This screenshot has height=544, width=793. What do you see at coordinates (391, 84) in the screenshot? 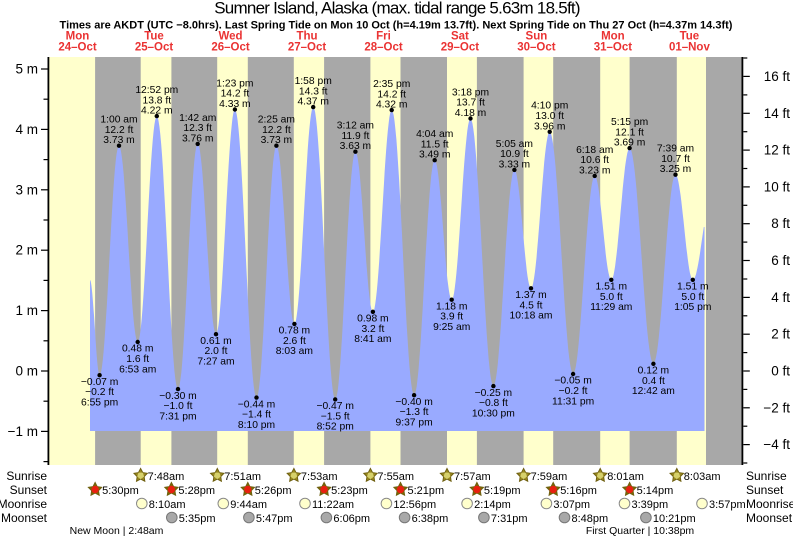
I see `svg-text: 2:35 pm` at bounding box center [391, 84].